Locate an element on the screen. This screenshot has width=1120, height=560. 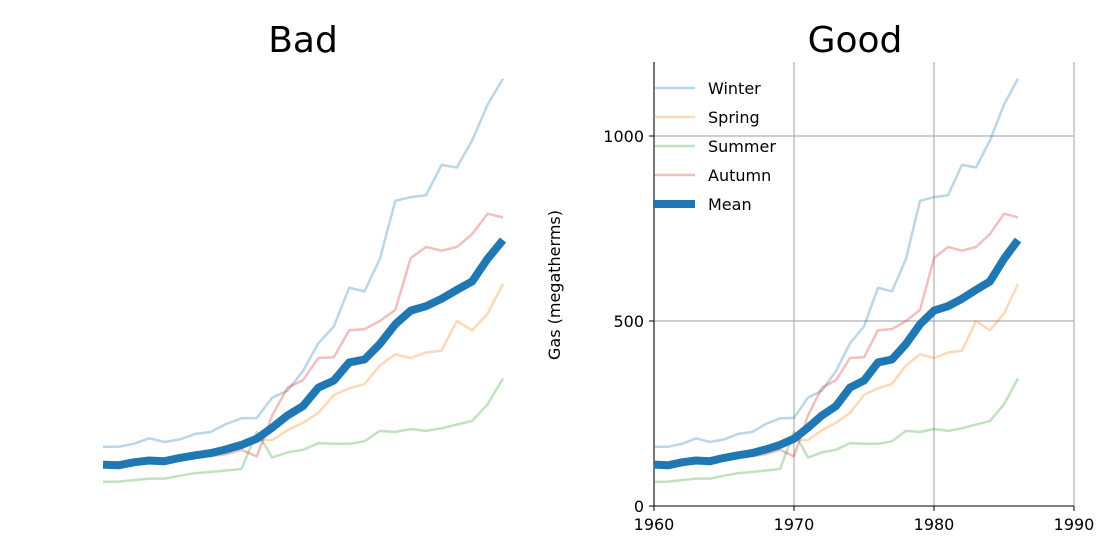
legend-item-autumn: Autumn is located at coordinates (712, 175).